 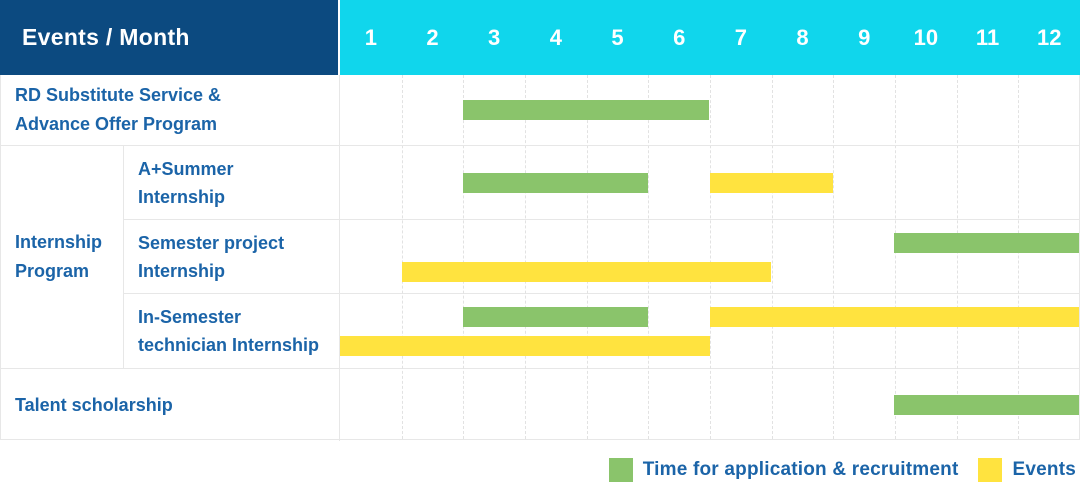 I want to click on chart-cell-in-semester-technician-internship, so click(x=709, y=331).